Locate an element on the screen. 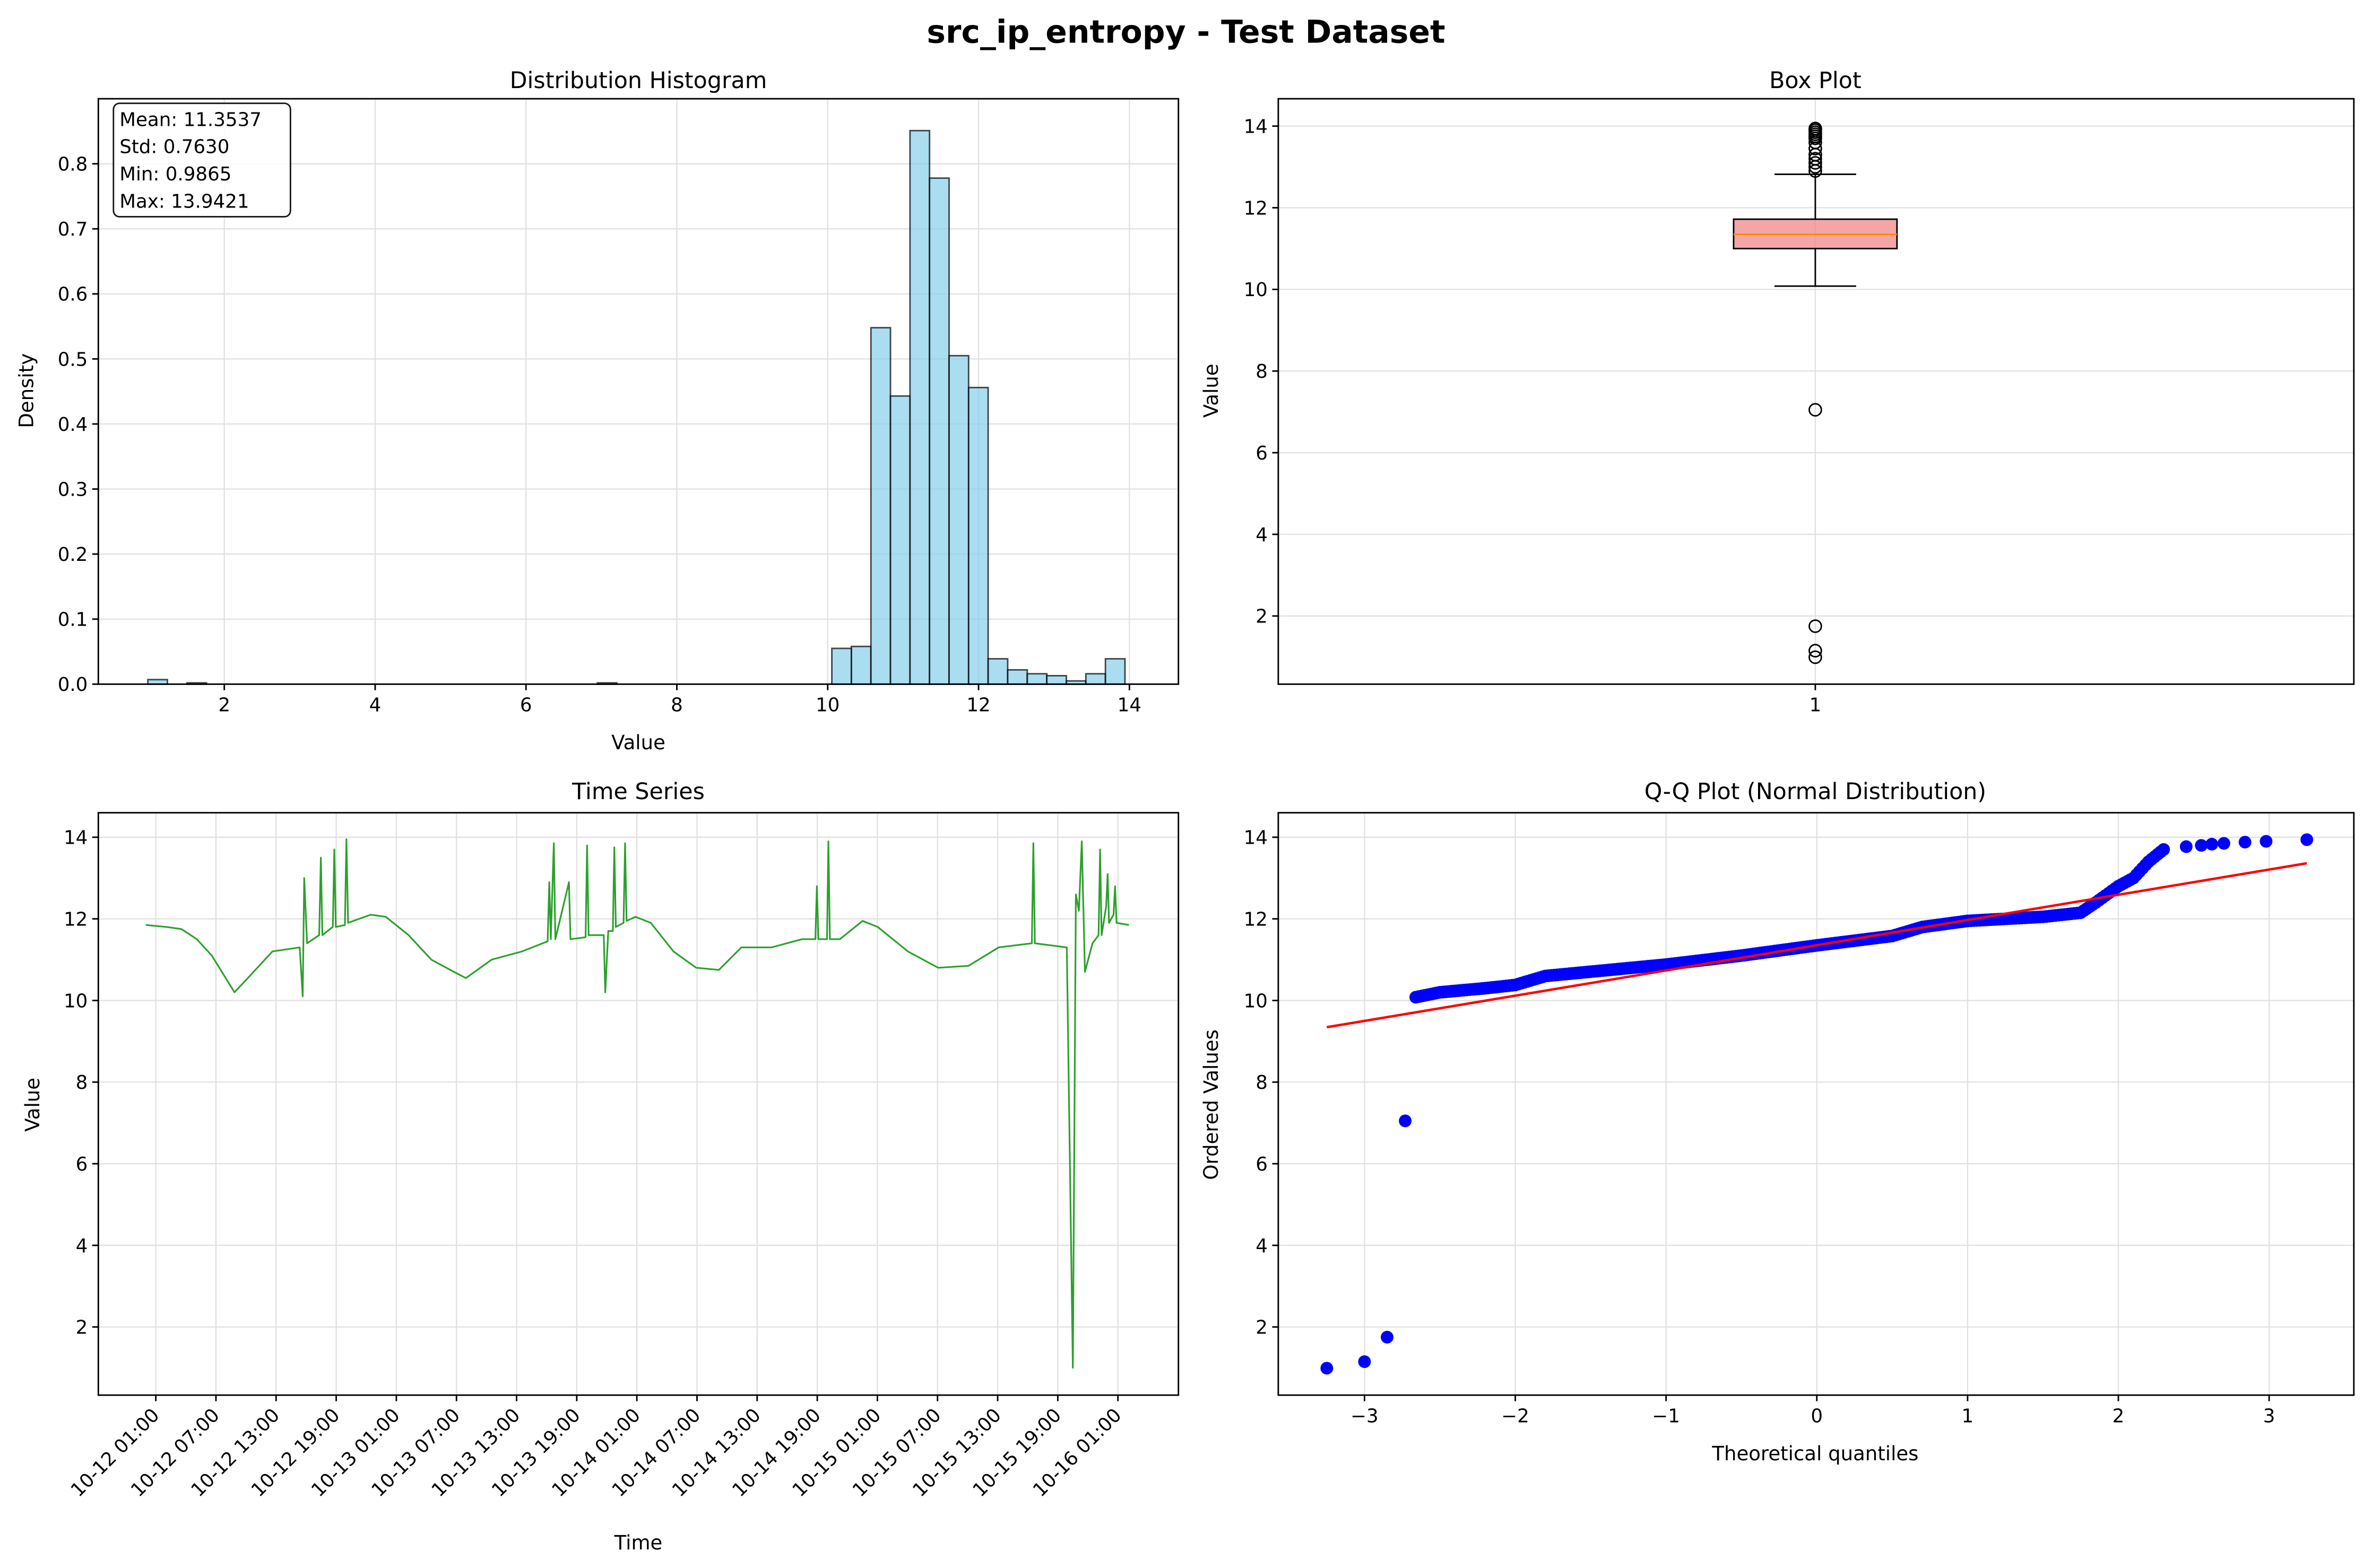 This screenshot has width=2372, height=1568. series-line is located at coordinates (637, 1103).